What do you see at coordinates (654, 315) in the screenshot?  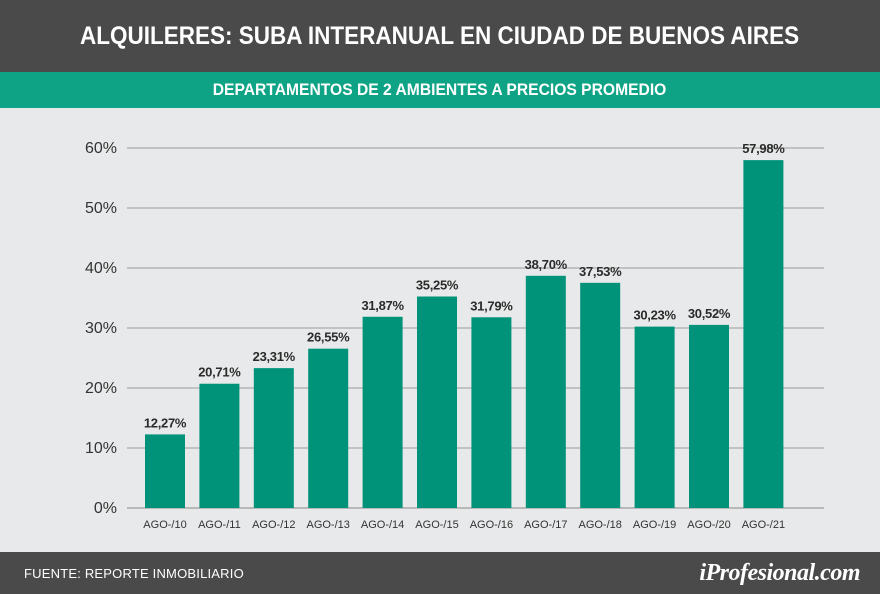 I see `bar-value-label: 30,23%` at bounding box center [654, 315].